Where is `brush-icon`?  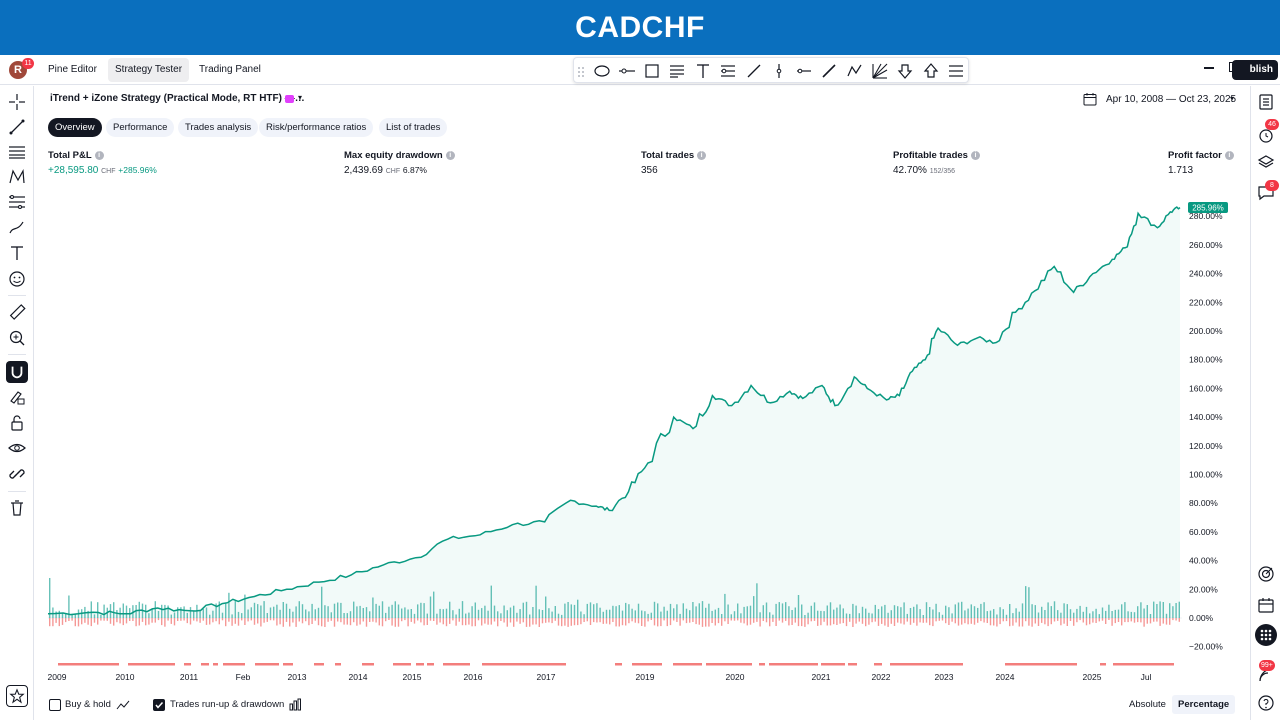
brush-icon is located at coordinates (17, 227).